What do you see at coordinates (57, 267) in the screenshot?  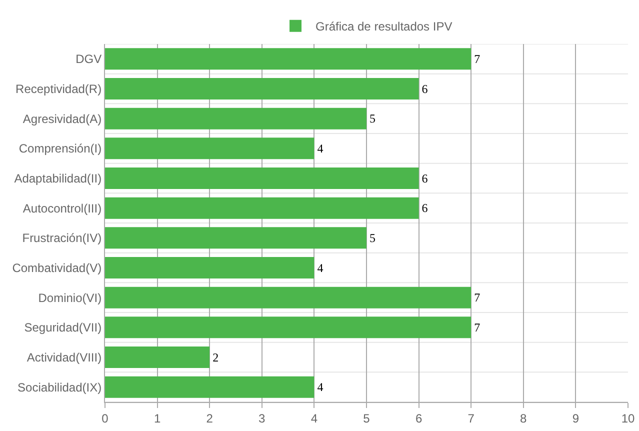 I see `y-tick-label: Combatividad(V)` at bounding box center [57, 267].